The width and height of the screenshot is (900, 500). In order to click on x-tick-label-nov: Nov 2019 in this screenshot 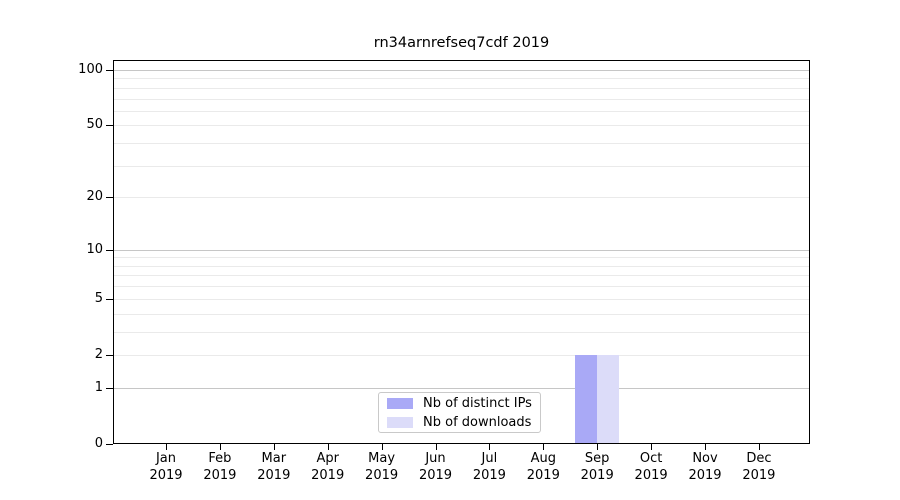, I will do `click(705, 467)`.